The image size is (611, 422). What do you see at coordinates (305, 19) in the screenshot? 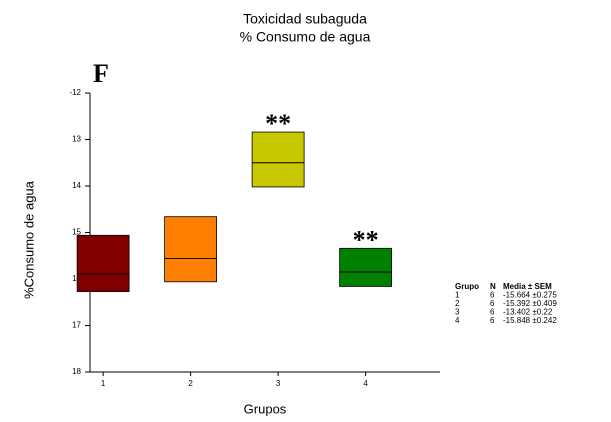
I see `chart-title: Toxicidad subaguda` at bounding box center [305, 19].